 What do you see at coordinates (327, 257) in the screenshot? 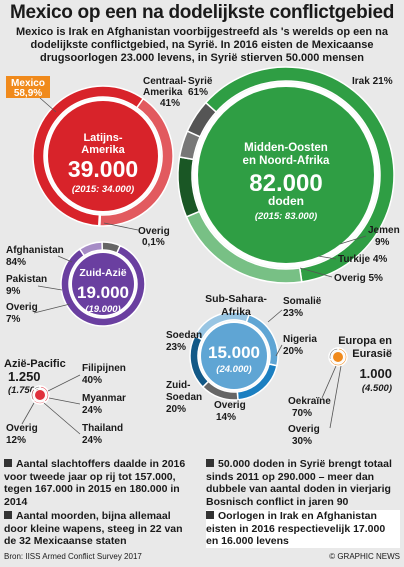
I see `turkey-leader` at bounding box center [327, 257].